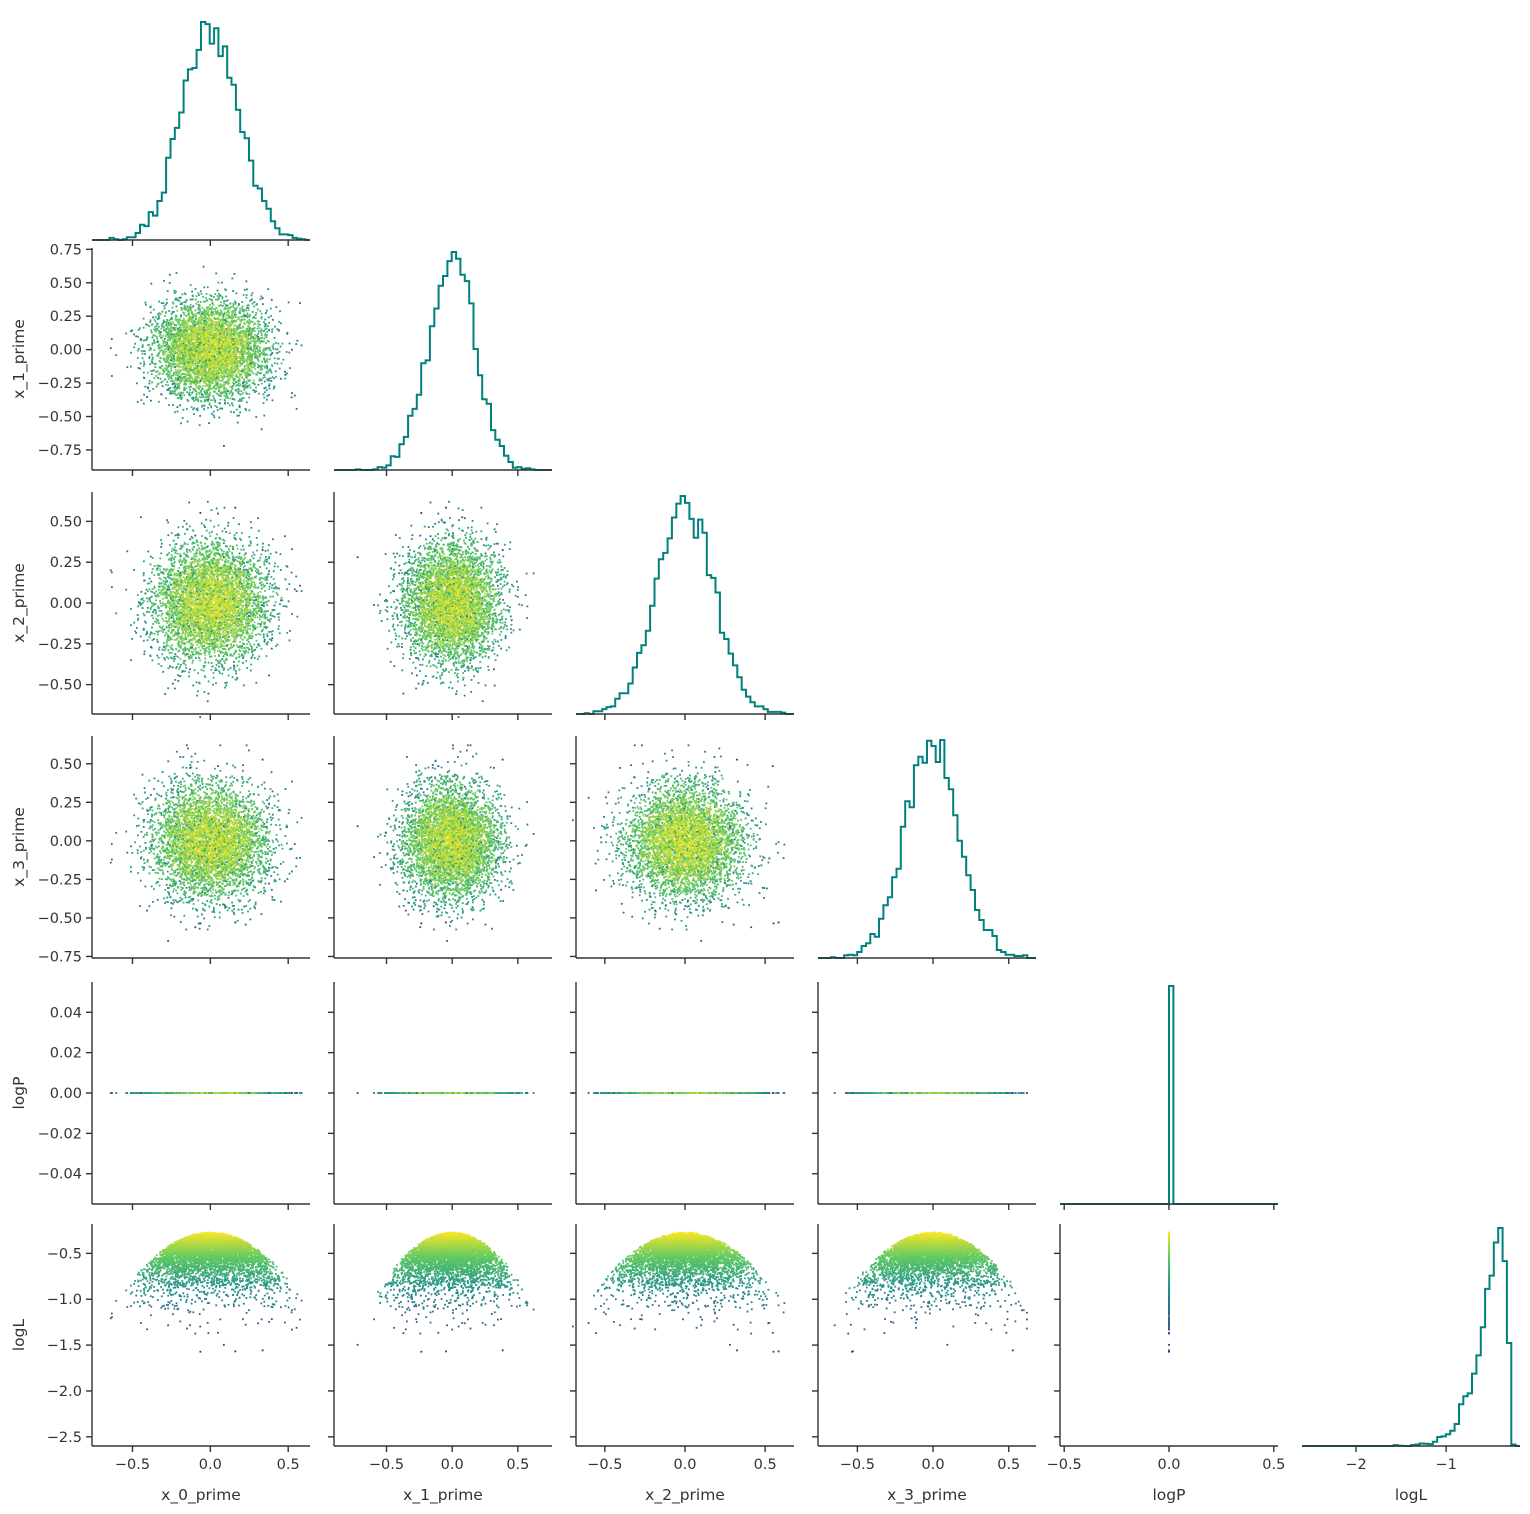 The width and height of the screenshot is (1530, 1514). I want to click on histogram-x_0_prime, so click(201, 131).